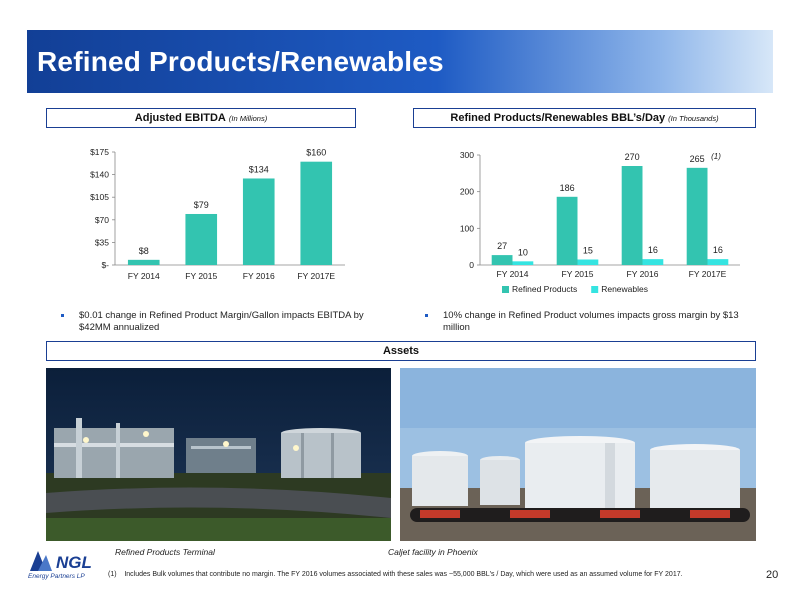 This screenshot has height=600, width=800. What do you see at coordinates (632, 157) in the screenshot?
I see `volumes-value-label: 270` at bounding box center [632, 157].